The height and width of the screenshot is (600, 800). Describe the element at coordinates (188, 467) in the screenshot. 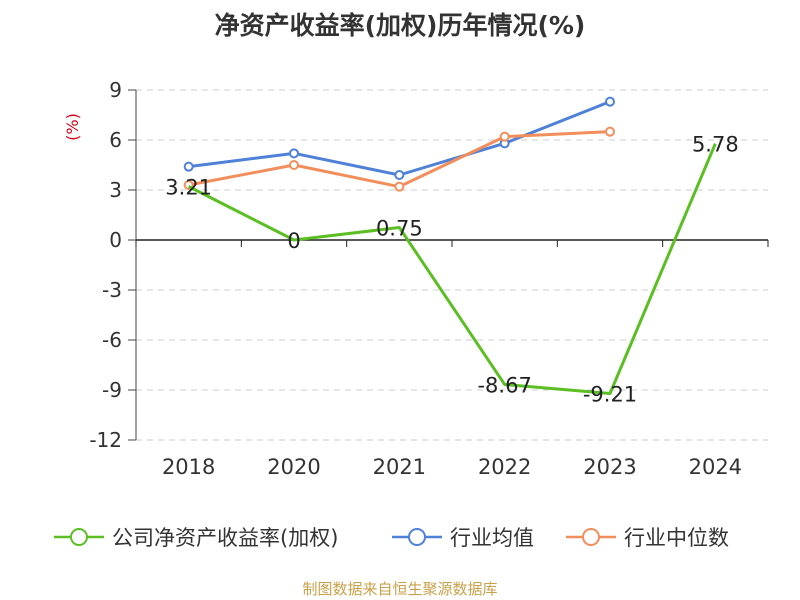

I see `x-tick-label: 2018` at that location.